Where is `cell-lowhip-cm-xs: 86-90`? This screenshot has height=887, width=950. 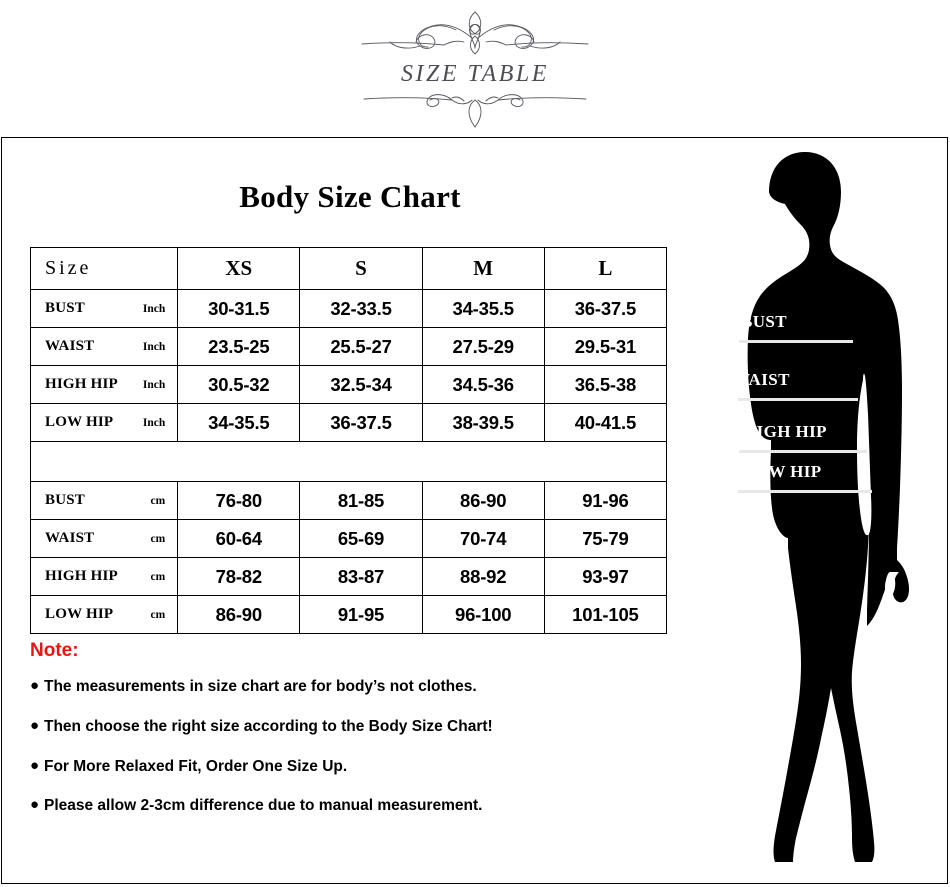
cell-lowhip-cm-xs: 86-90 is located at coordinates (239, 614).